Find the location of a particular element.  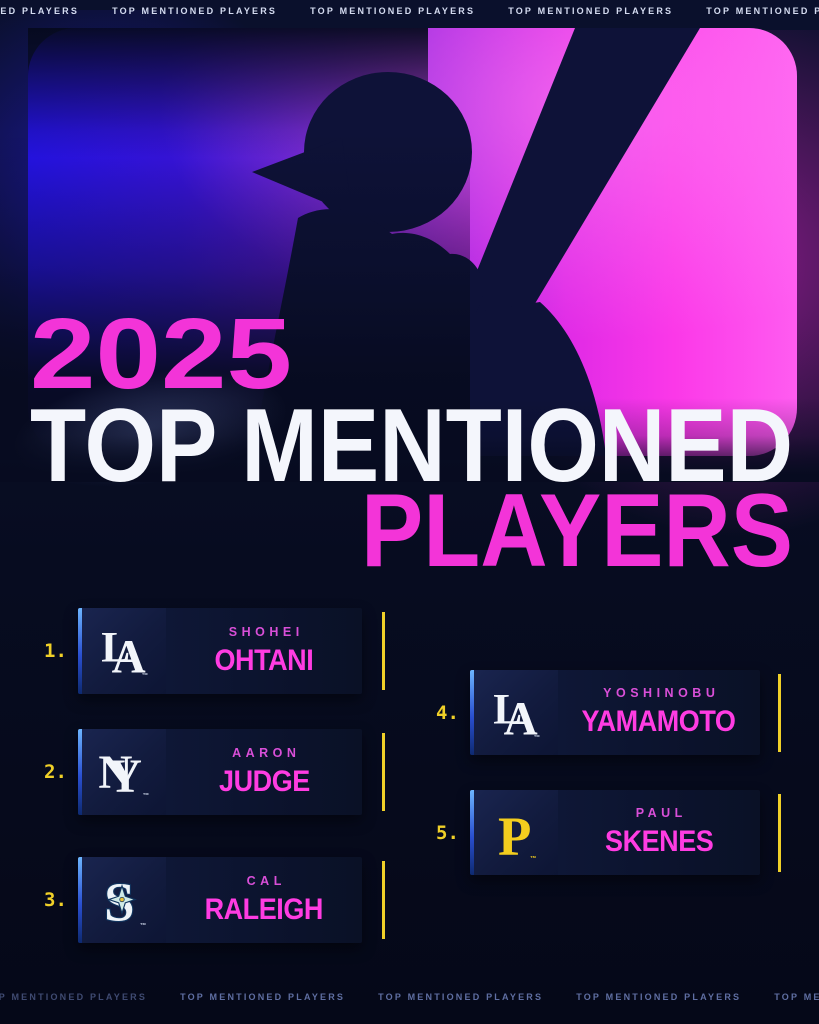

player-card: S ™ CAL RALEIGH is located at coordinates (220, 900).